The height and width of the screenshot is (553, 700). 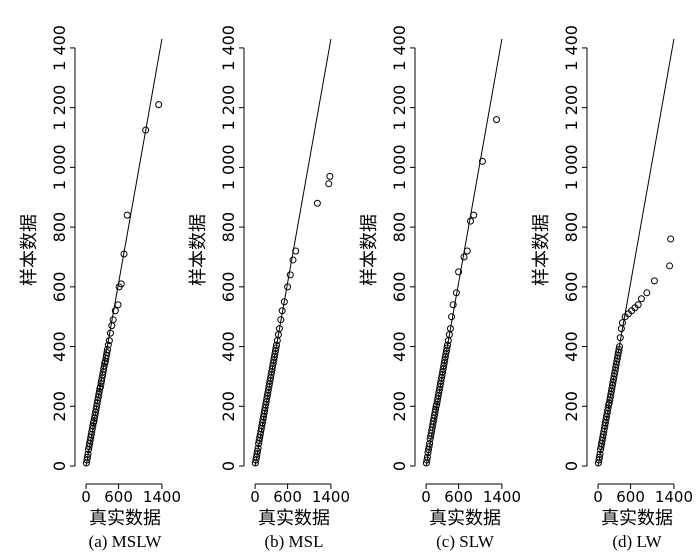 I want to click on panel-caption: (d) LW, so click(x=637, y=541).